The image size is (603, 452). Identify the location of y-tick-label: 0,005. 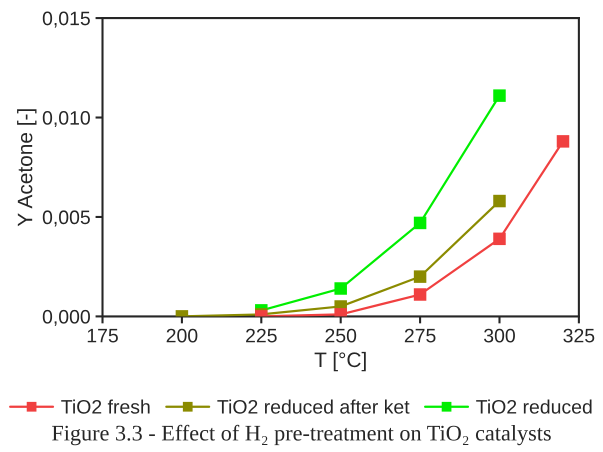
(66, 218).